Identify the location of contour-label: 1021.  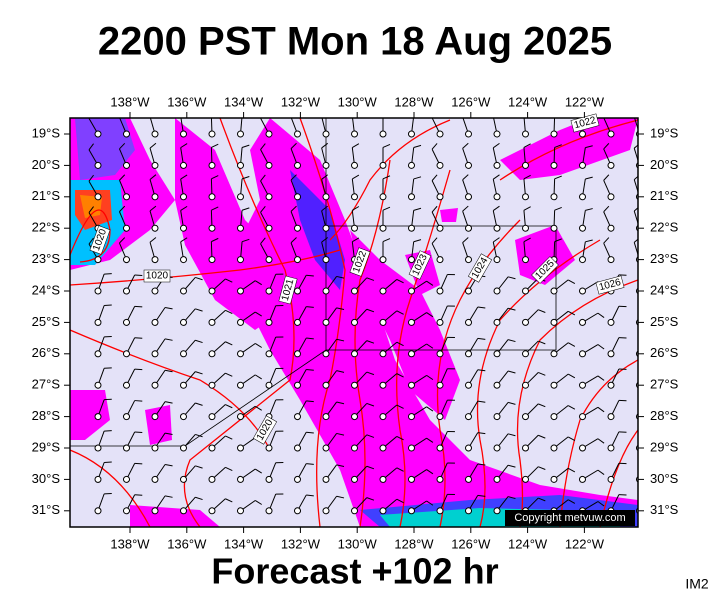
(288, 290).